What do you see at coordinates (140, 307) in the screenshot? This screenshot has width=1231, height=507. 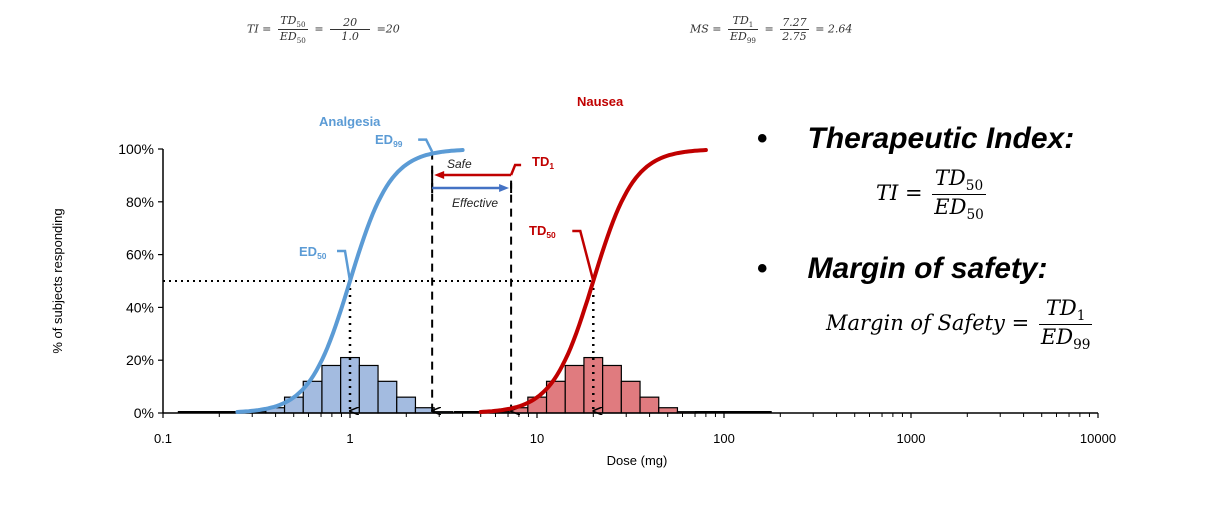 I see `y-tick-label: 40%` at bounding box center [140, 307].